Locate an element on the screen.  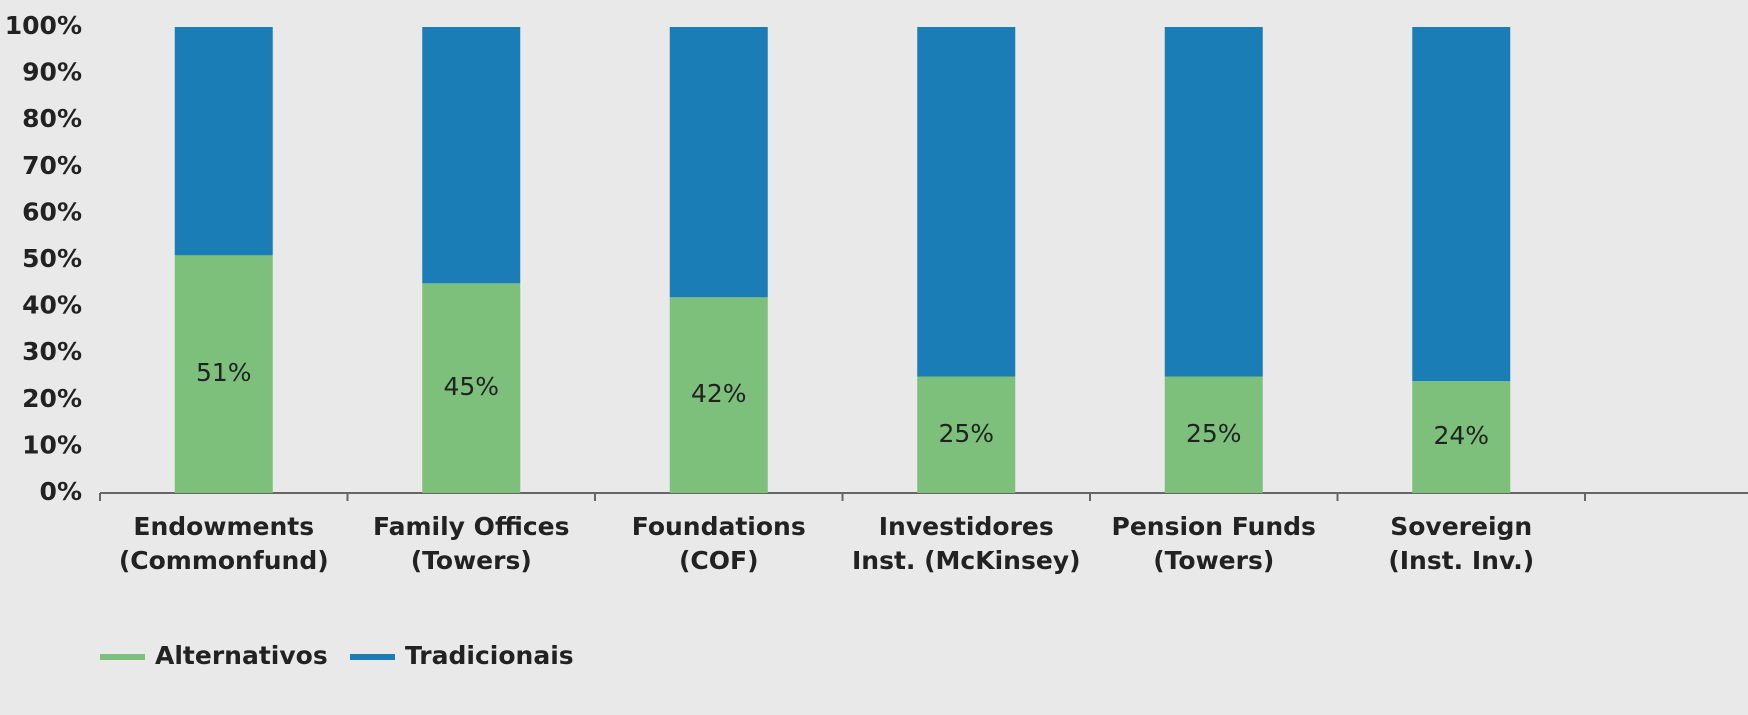
x-tick-label-line: Family Offices is located at coordinates (471, 526).